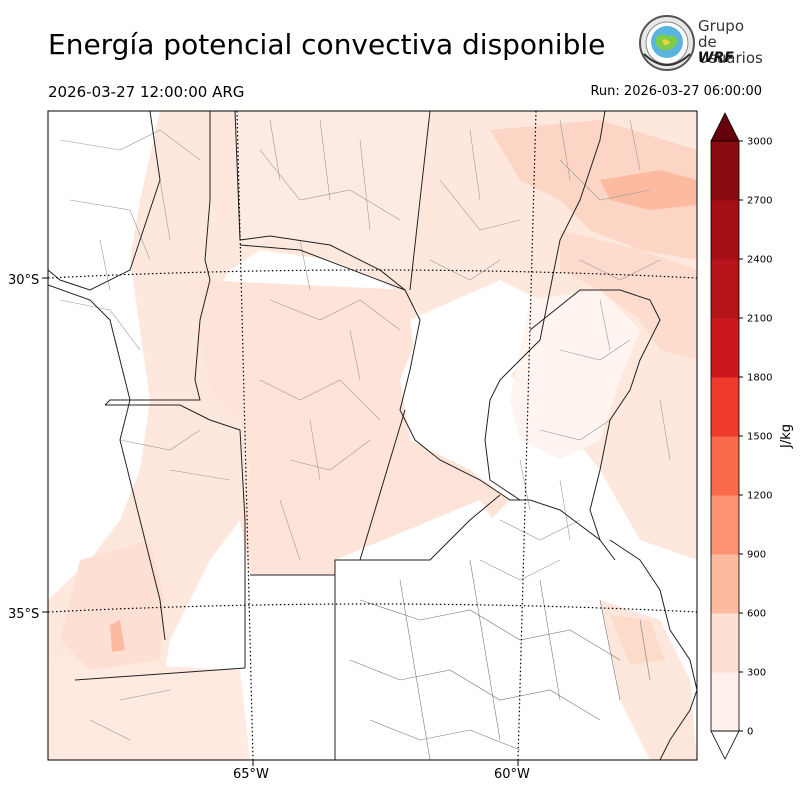  What do you see at coordinates (756, 673) in the screenshot?
I see `colorbar-tick-label: 300` at bounding box center [756, 673].